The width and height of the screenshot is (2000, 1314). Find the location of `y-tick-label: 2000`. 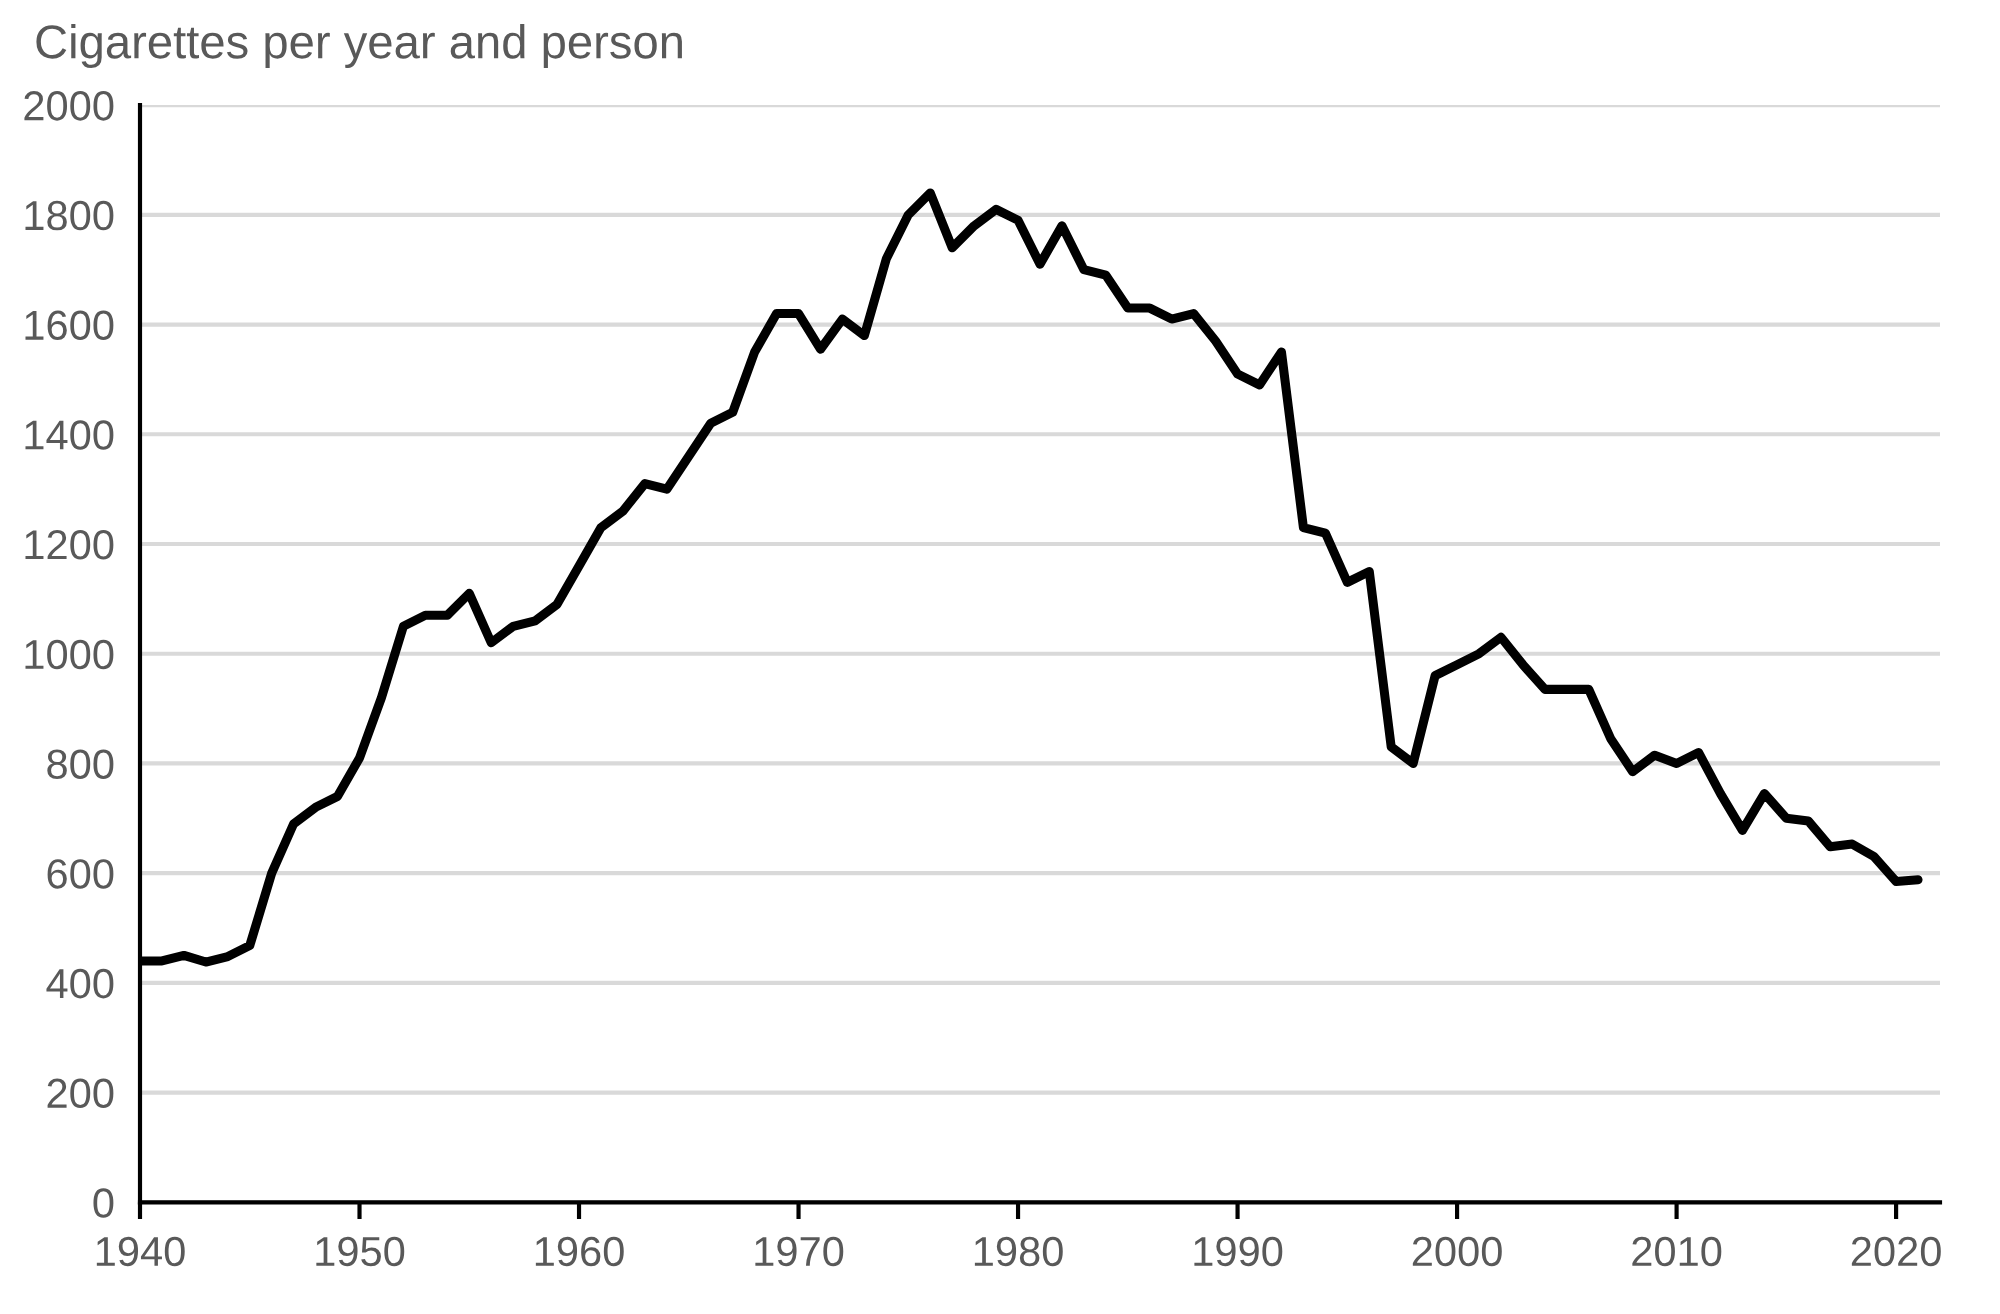

y-tick-label: 2000 is located at coordinates (69, 106).